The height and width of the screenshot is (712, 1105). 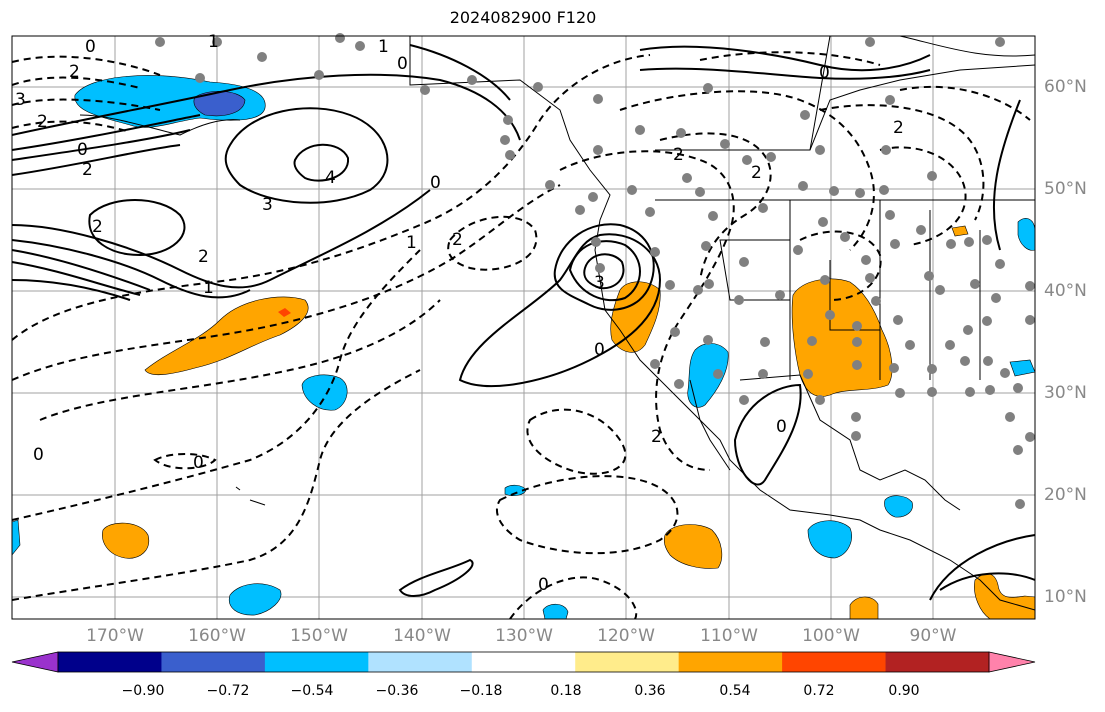 What do you see at coordinates (626, 636) in the screenshot?
I see `lon-label: 120°W` at bounding box center [626, 636].